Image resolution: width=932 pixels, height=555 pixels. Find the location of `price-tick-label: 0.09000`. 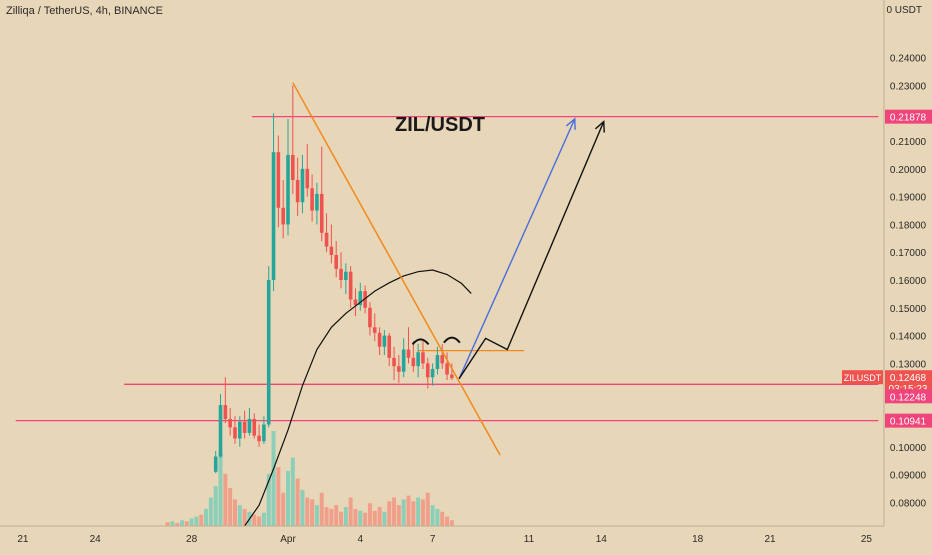

price-tick-label: 0.09000 is located at coordinates (908, 476).